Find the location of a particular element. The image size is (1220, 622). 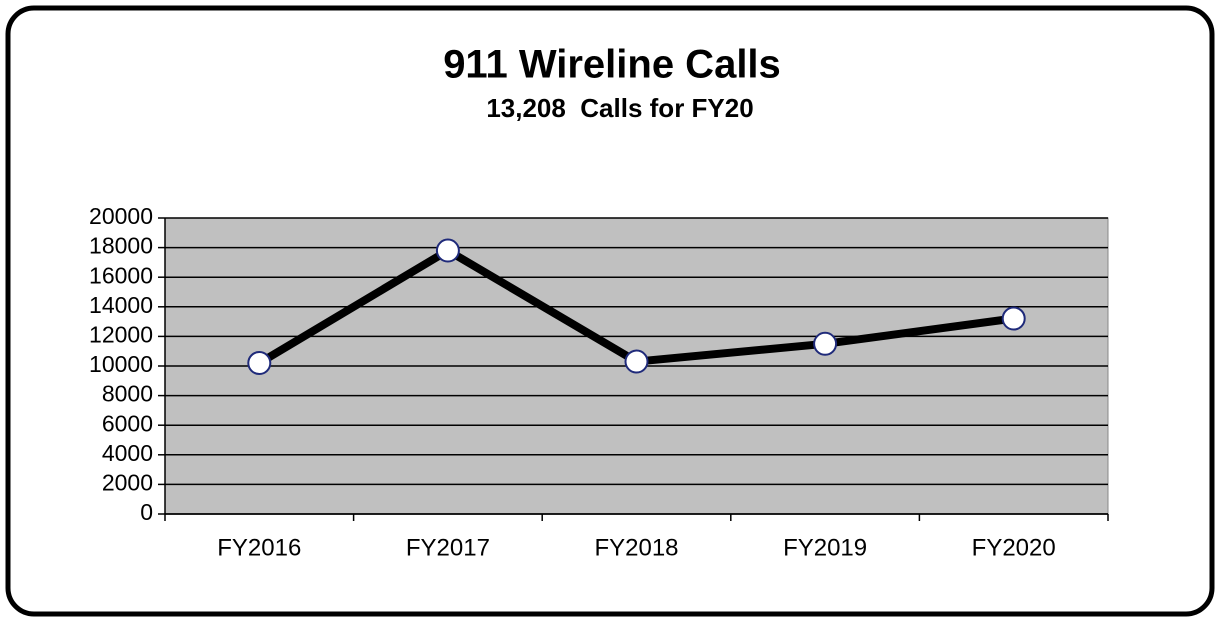

y-tick-label: 6000 is located at coordinates (127, 423).